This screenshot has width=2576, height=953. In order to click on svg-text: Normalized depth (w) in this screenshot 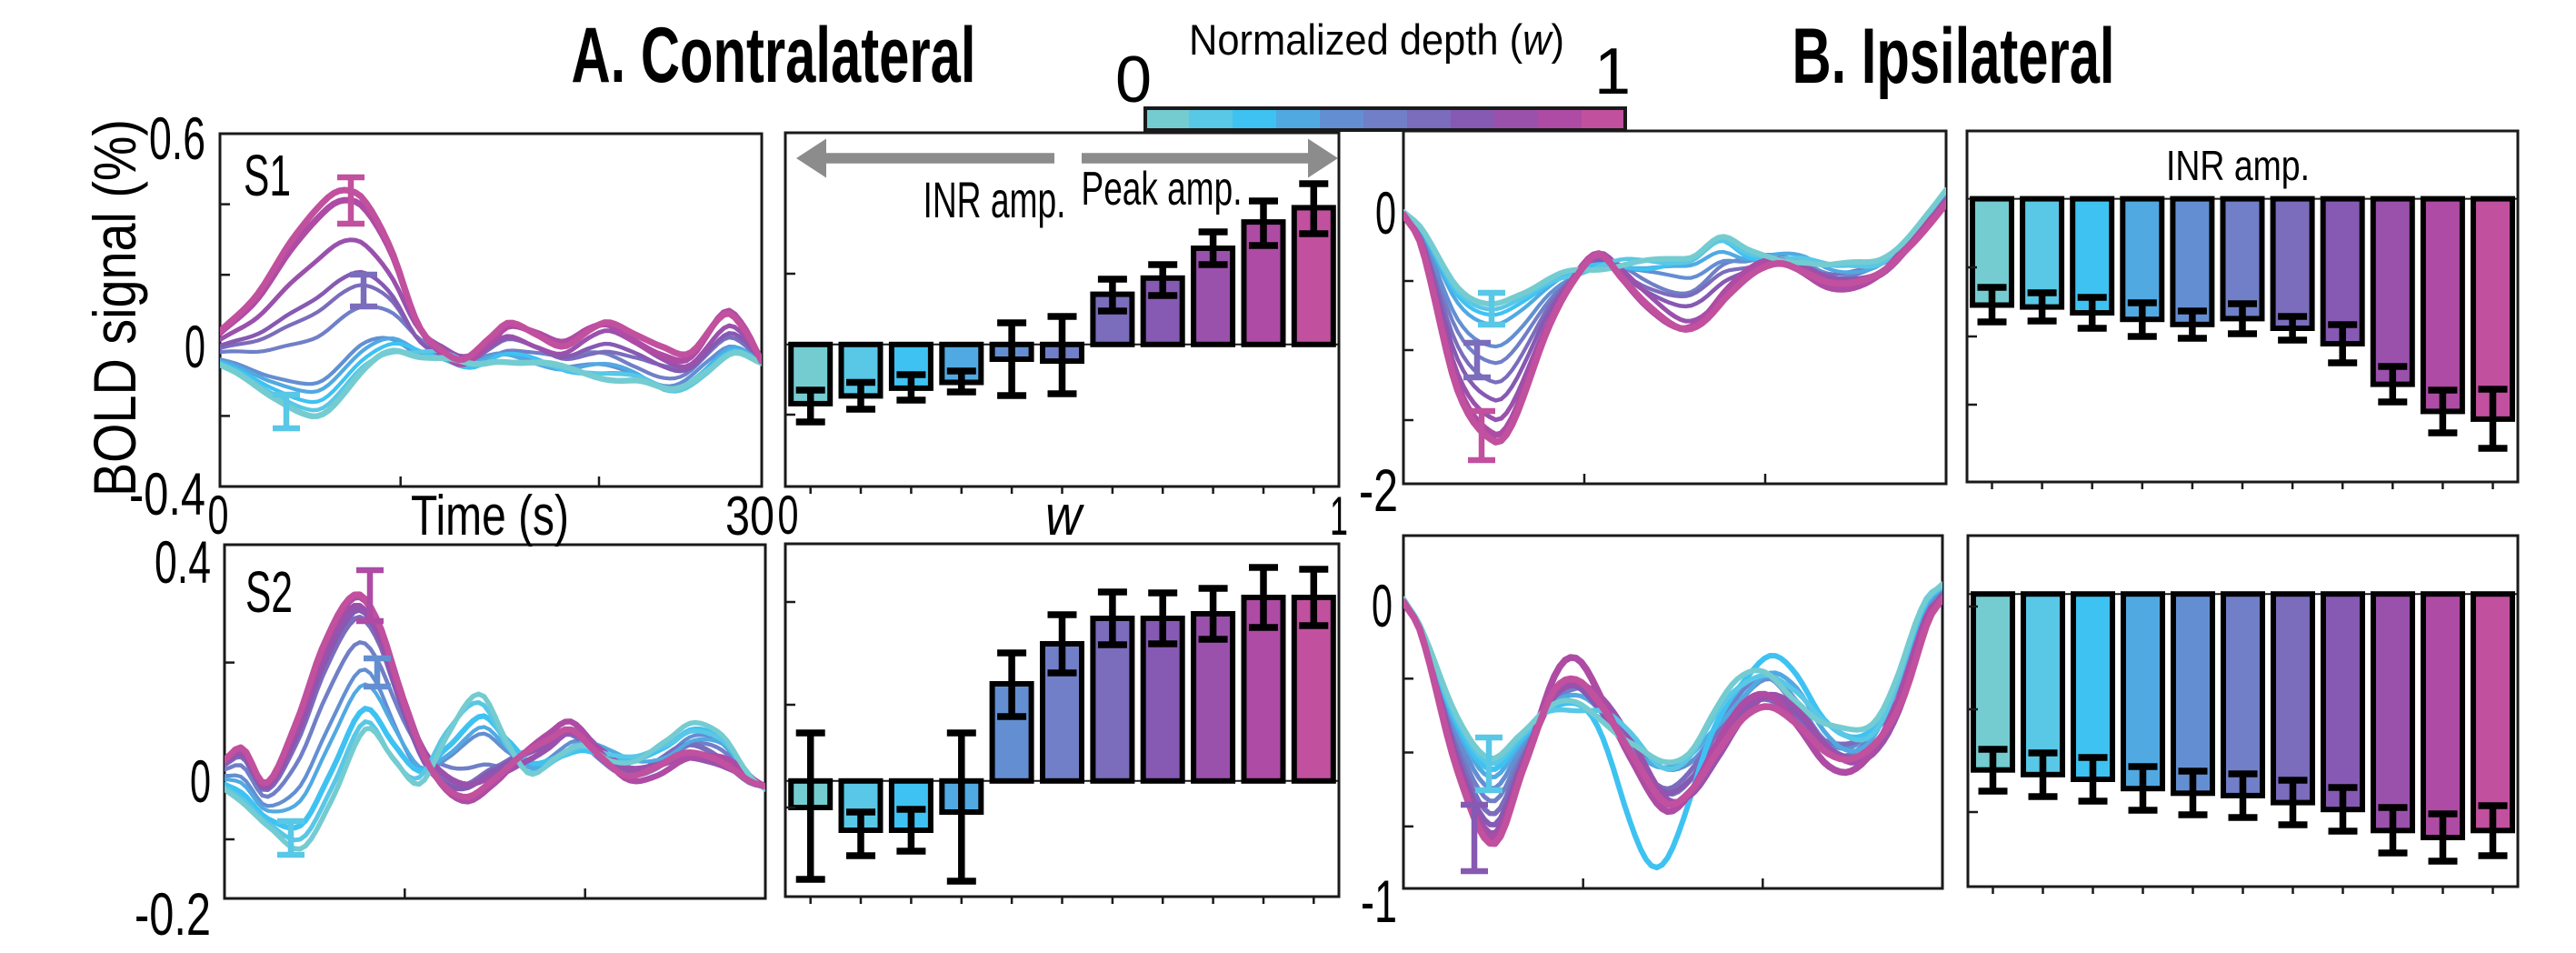, I will do `click(1376, 39)`.